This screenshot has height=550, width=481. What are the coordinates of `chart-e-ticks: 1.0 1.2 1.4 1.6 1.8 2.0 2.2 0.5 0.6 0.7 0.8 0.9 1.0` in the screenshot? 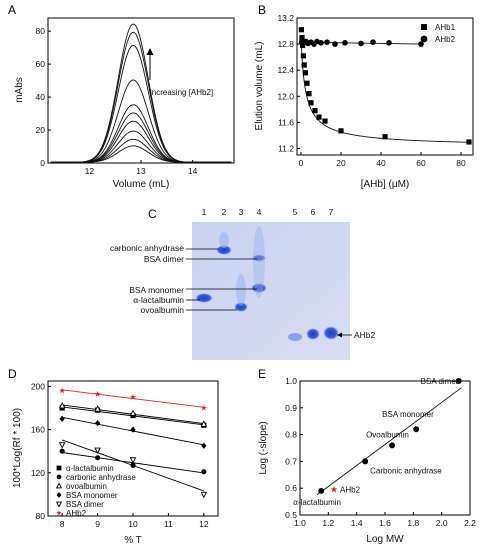 It's located at (380, 452).